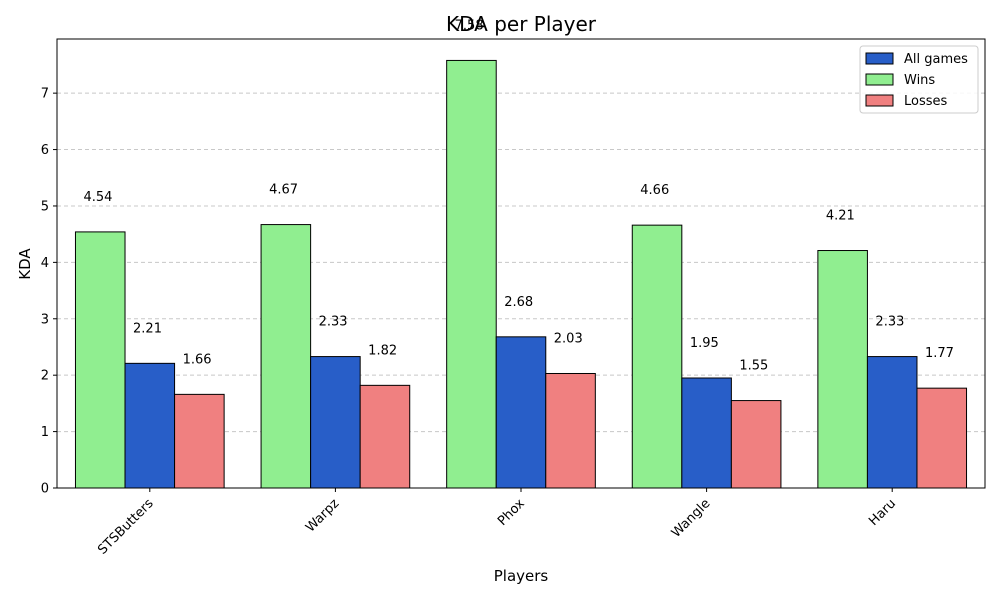  I want to click on data-label: 1.77, so click(939, 353).